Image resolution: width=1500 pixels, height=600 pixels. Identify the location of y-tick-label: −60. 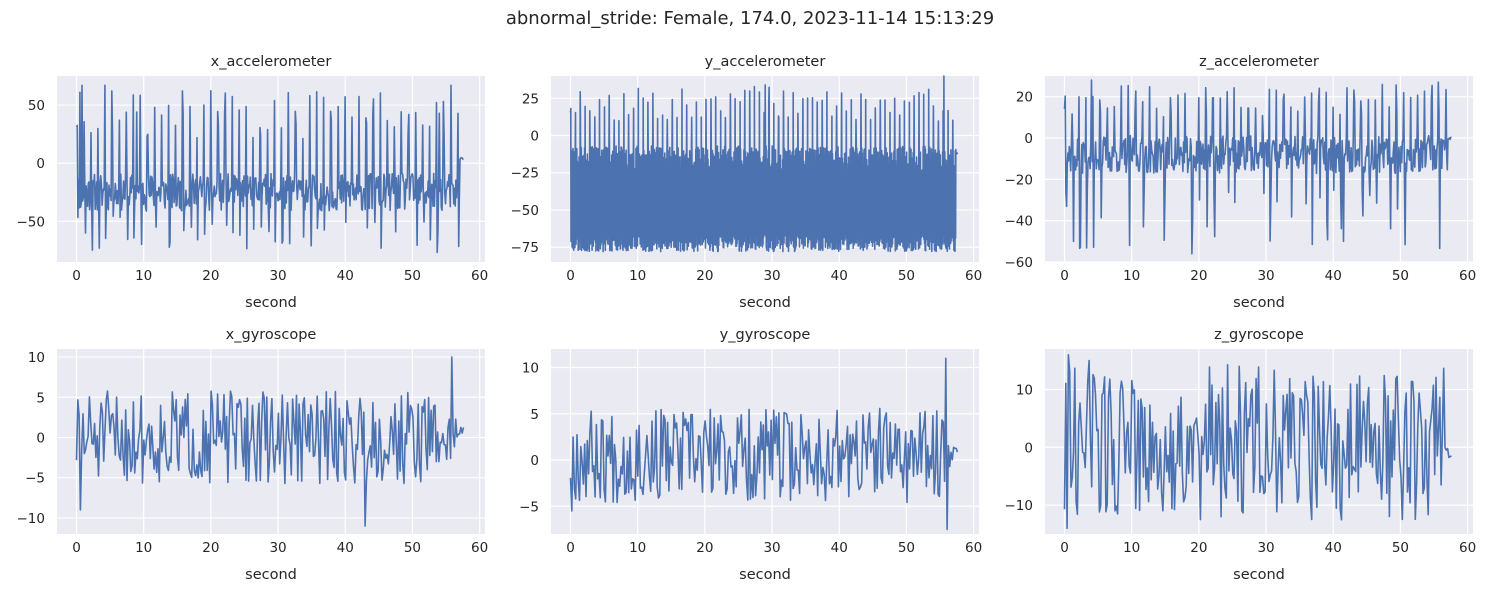
(1019, 263).